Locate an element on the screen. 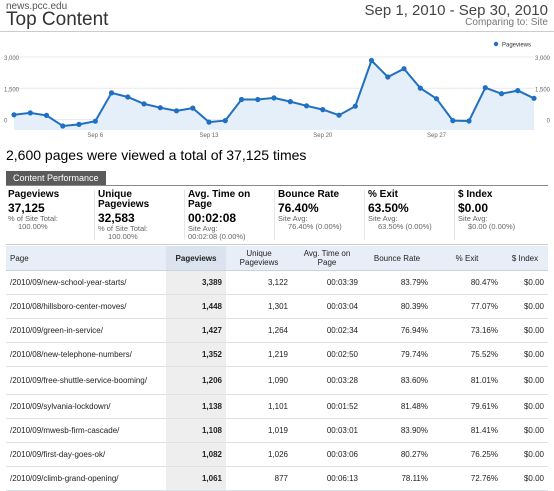 The image size is (554, 491). table-cell: 73.16% is located at coordinates (467, 330).